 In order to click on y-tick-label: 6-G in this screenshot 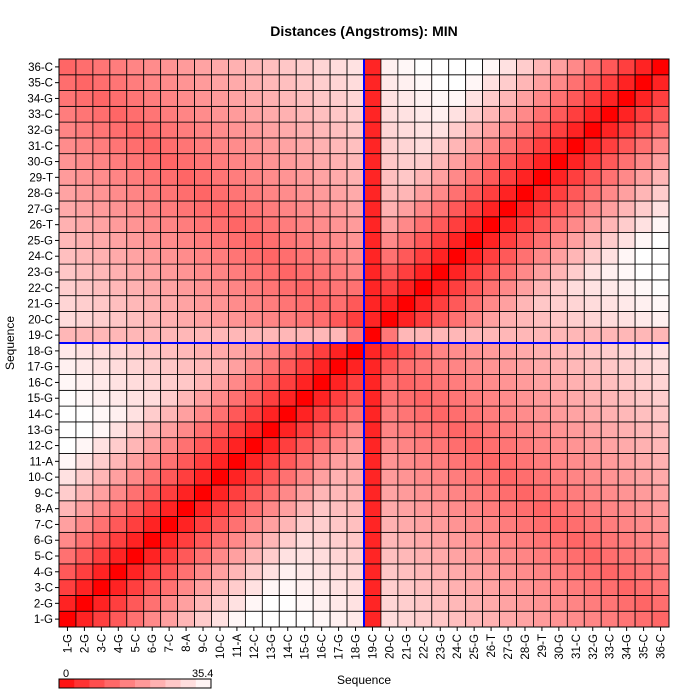, I will do `click(43, 541)`.